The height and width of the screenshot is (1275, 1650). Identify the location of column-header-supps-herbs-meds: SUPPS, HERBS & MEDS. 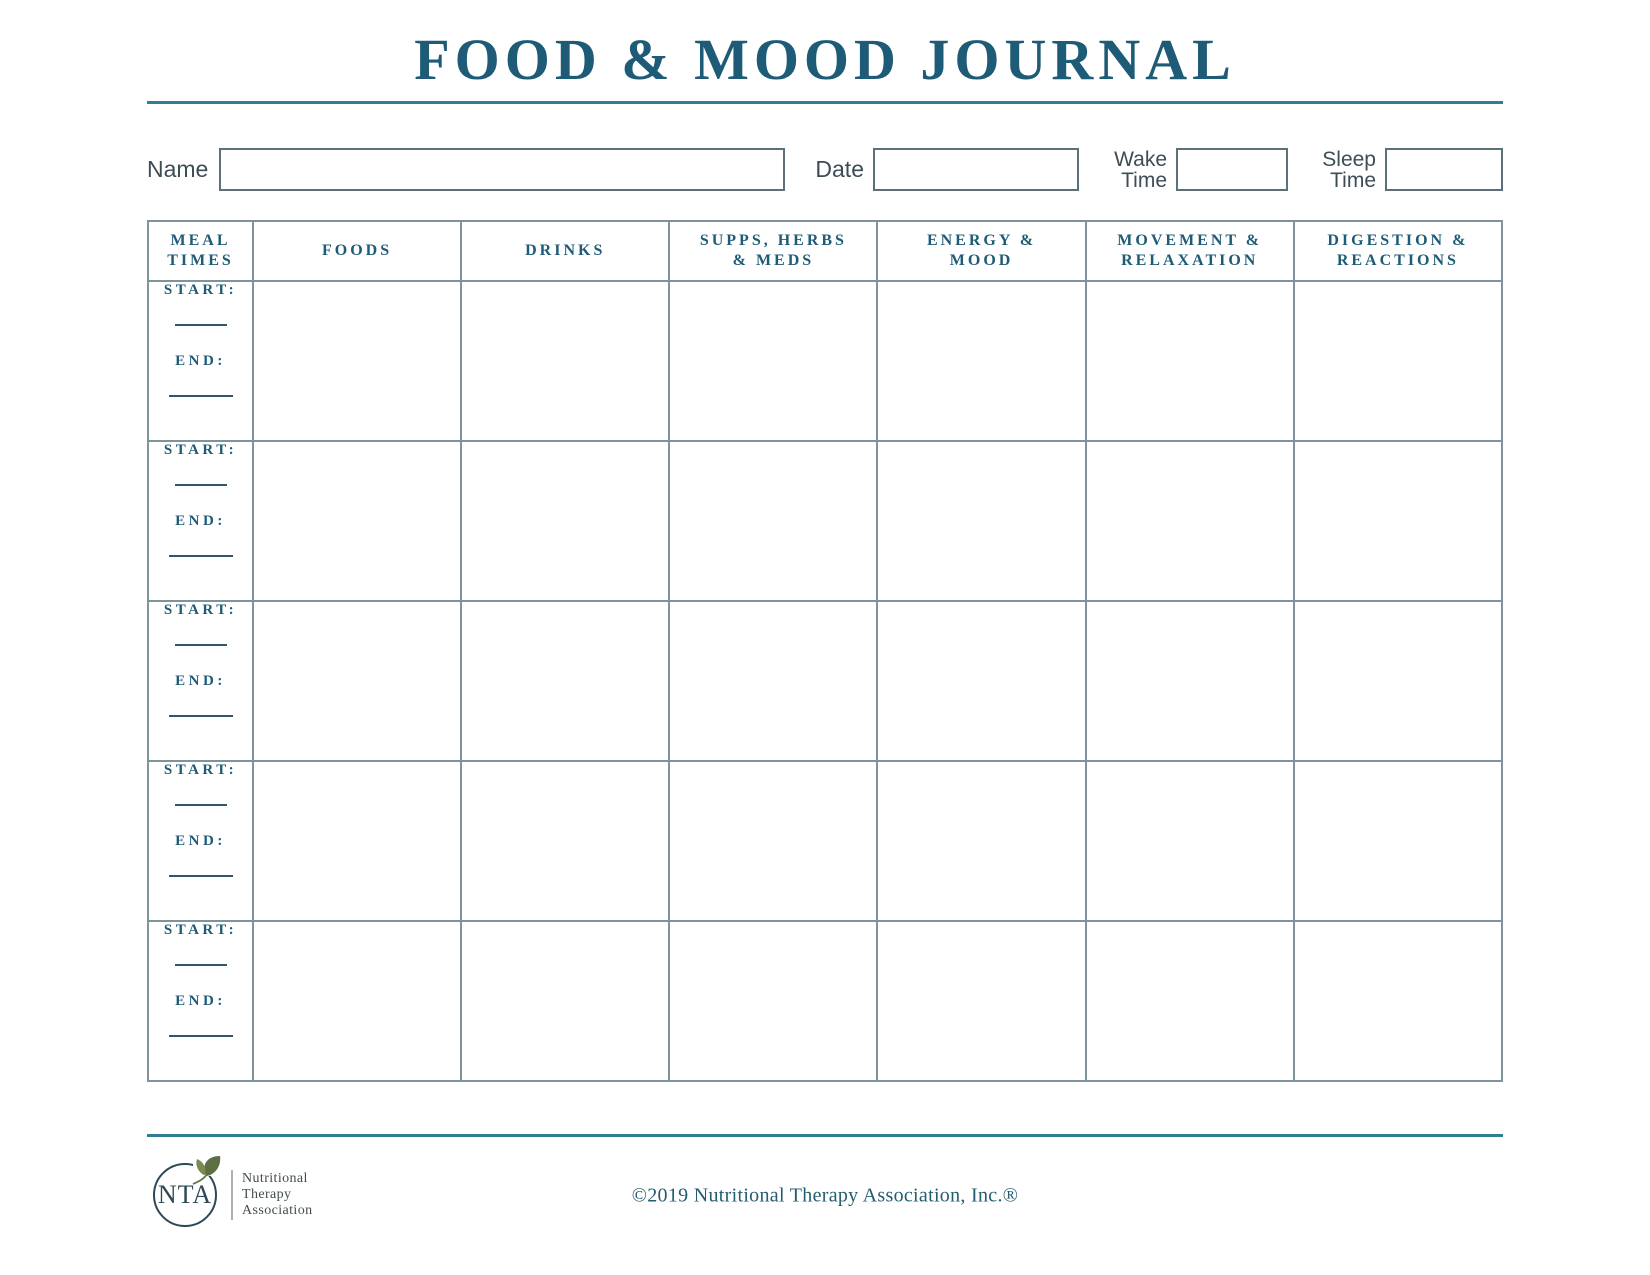
(773, 251).